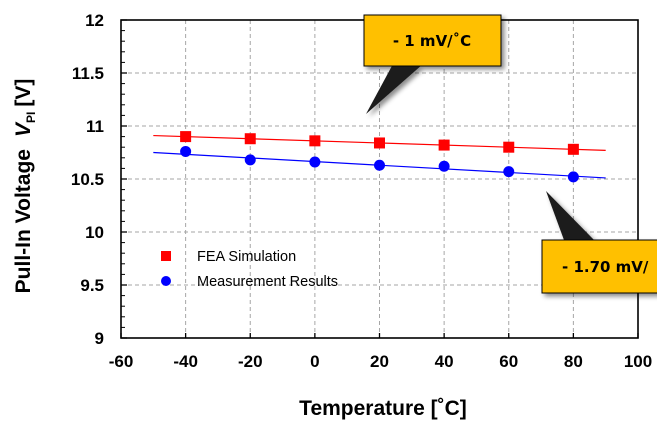 Image resolution: width=657 pixels, height=421 pixels. I want to click on y-tick-labels: 9 9.5 10 10.5 11 11.5 12, so click(87, 179).